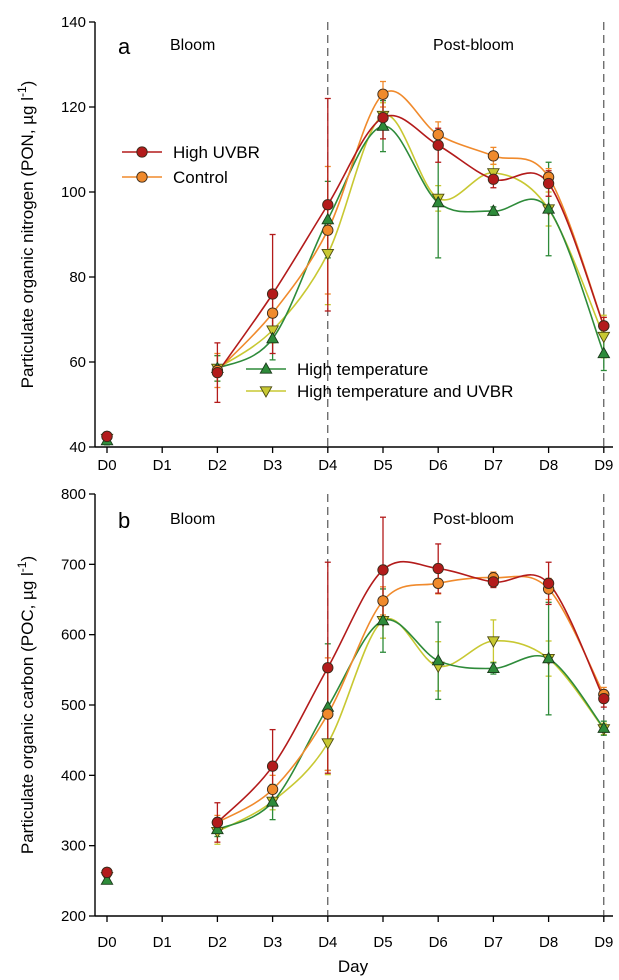 The image size is (619, 980). Describe the element at coordinates (73, 107) in the screenshot. I see `y-tick-label: 120` at that location.